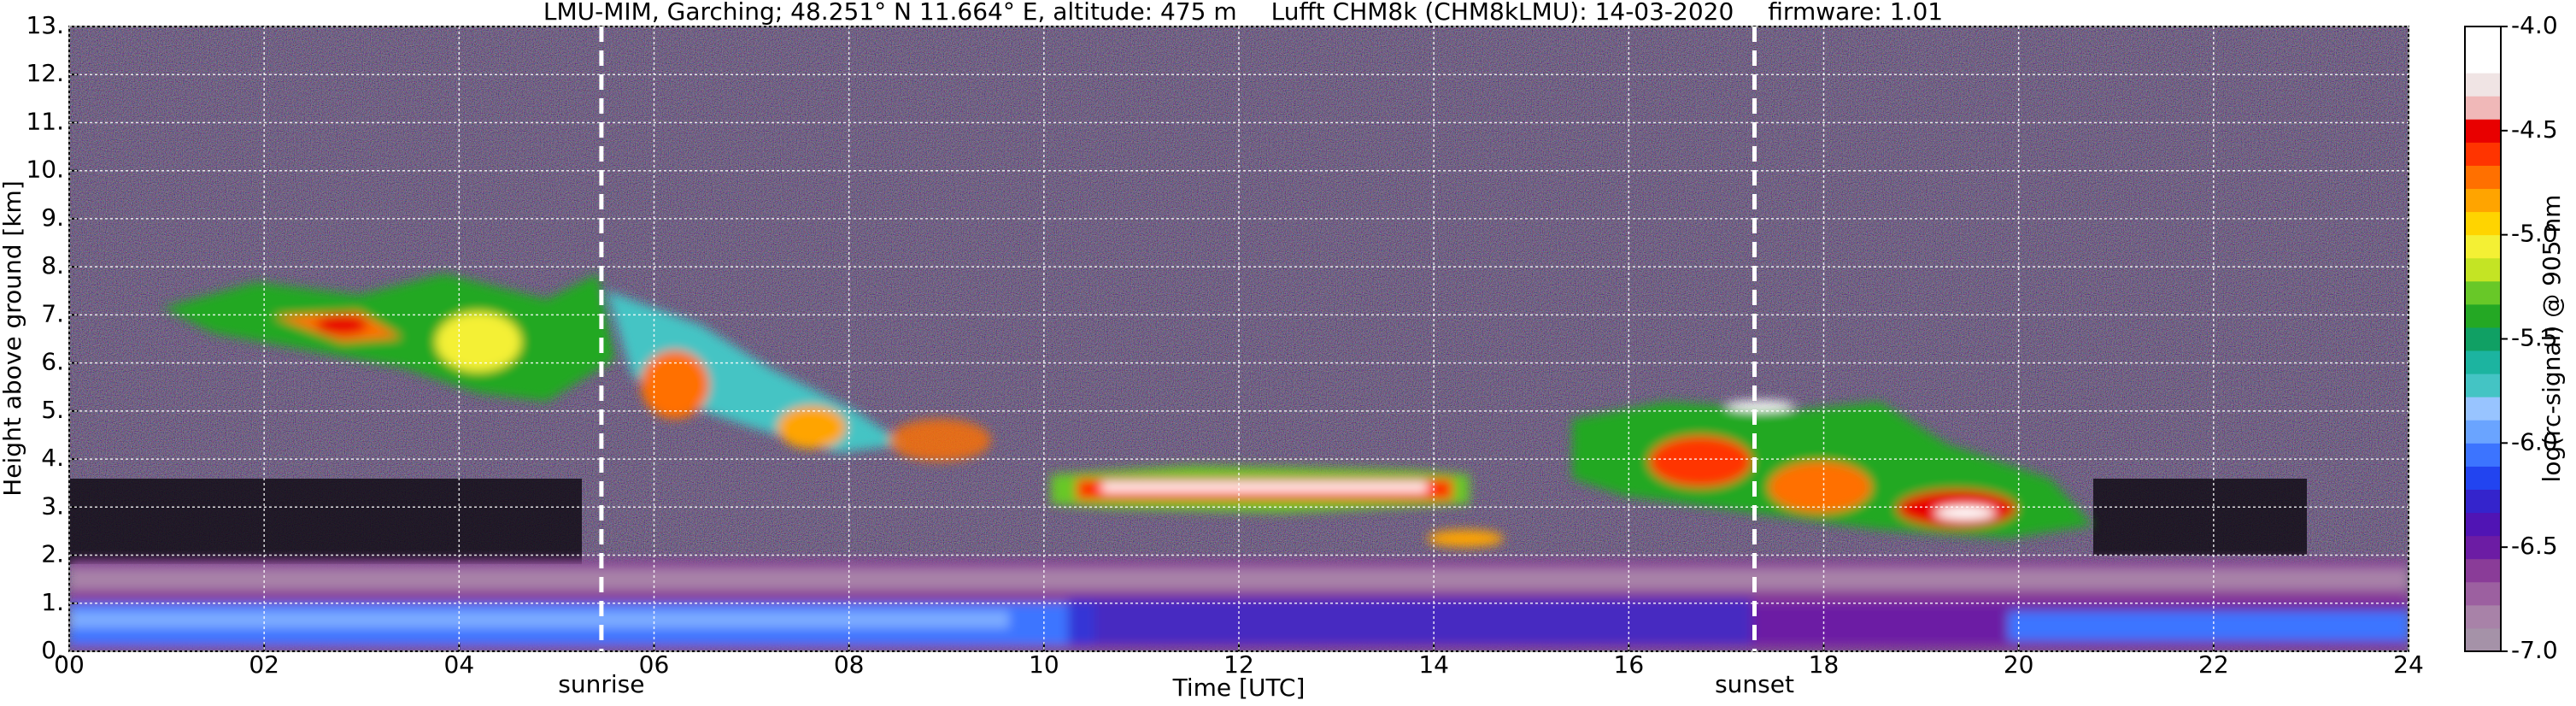 This screenshot has width=2576, height=706. Describe the element at coordinates (52, 313) in the screenshot. I see `y-tick-label: 7.` at that location.